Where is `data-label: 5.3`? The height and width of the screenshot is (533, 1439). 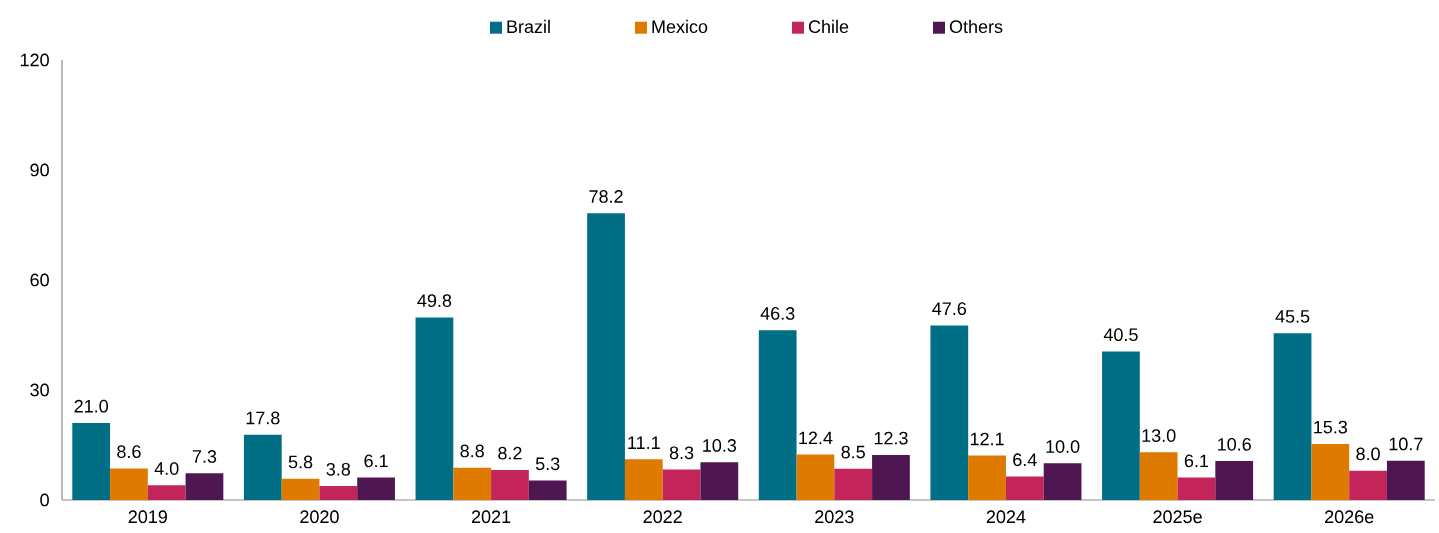 data-label: 5.3 is located at coordinates (547, 464).